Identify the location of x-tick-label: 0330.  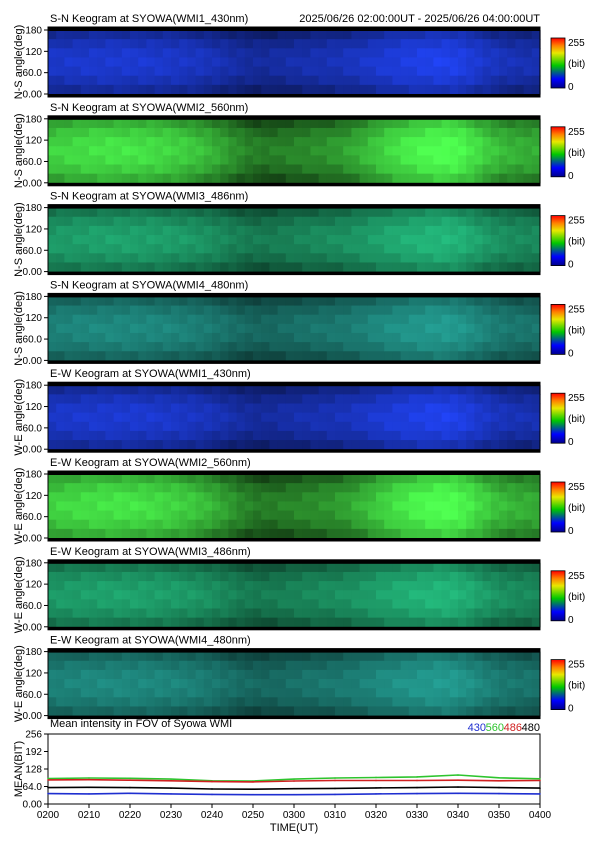
(417, 815).